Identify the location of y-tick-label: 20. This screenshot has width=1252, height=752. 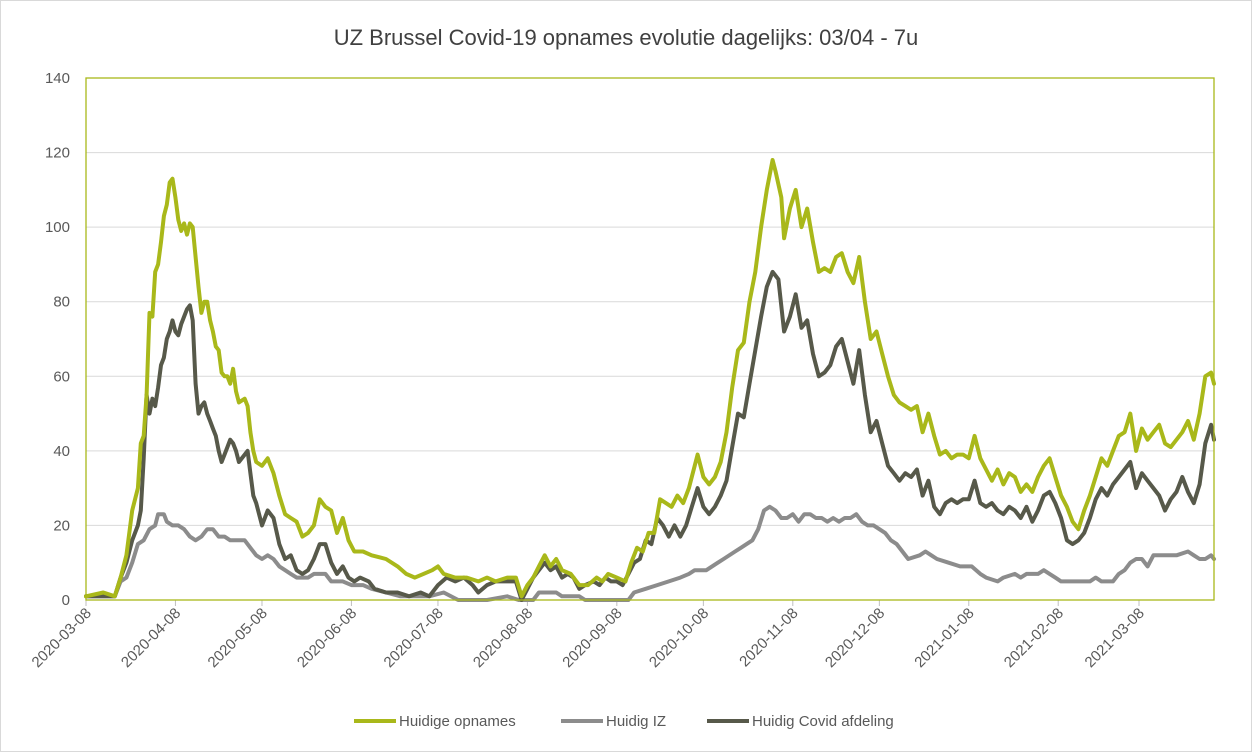
(61, 525).